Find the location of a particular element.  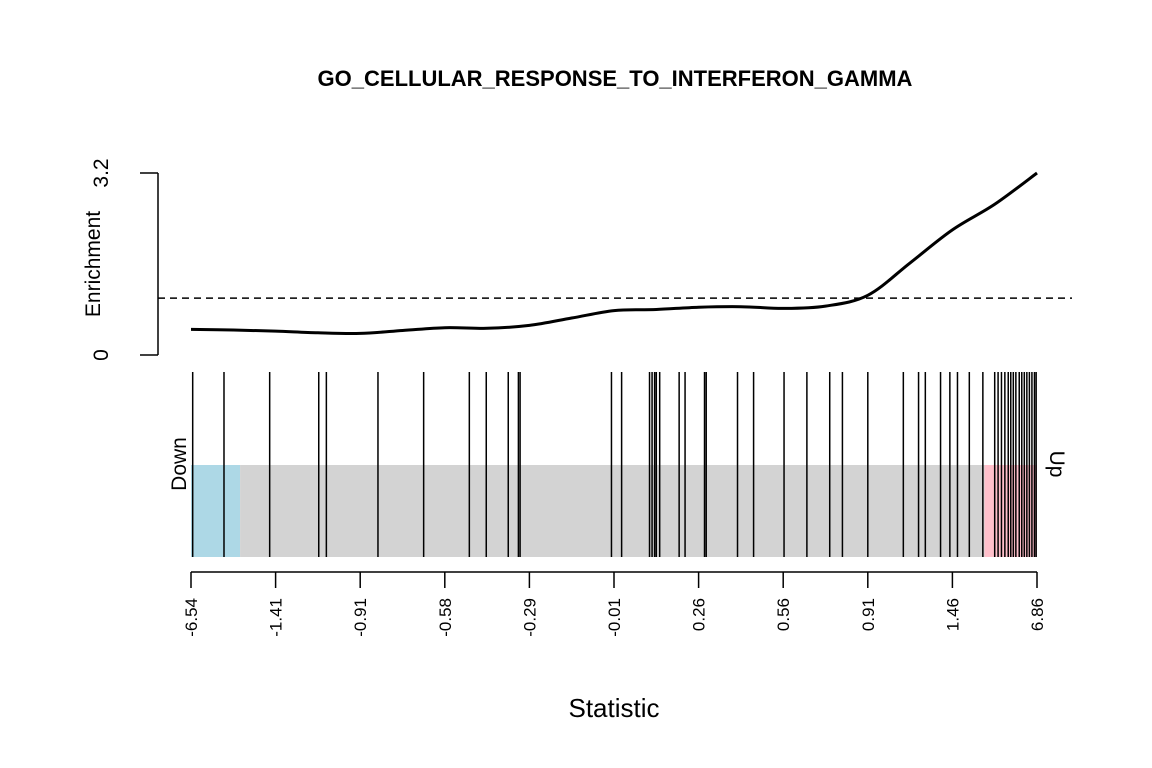

y-axis-line is located at coordinates (149, 264).